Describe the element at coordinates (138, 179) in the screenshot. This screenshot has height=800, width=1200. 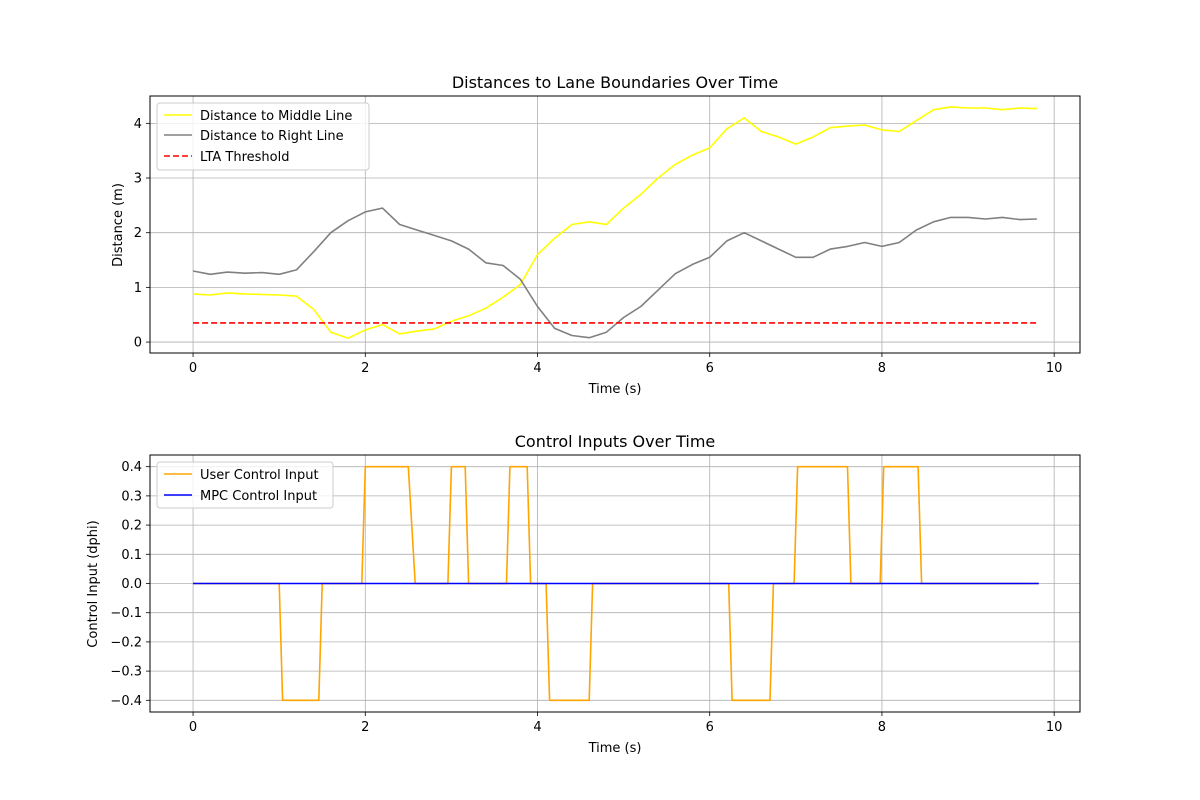
I see `y-tick-label: 3` at that location.